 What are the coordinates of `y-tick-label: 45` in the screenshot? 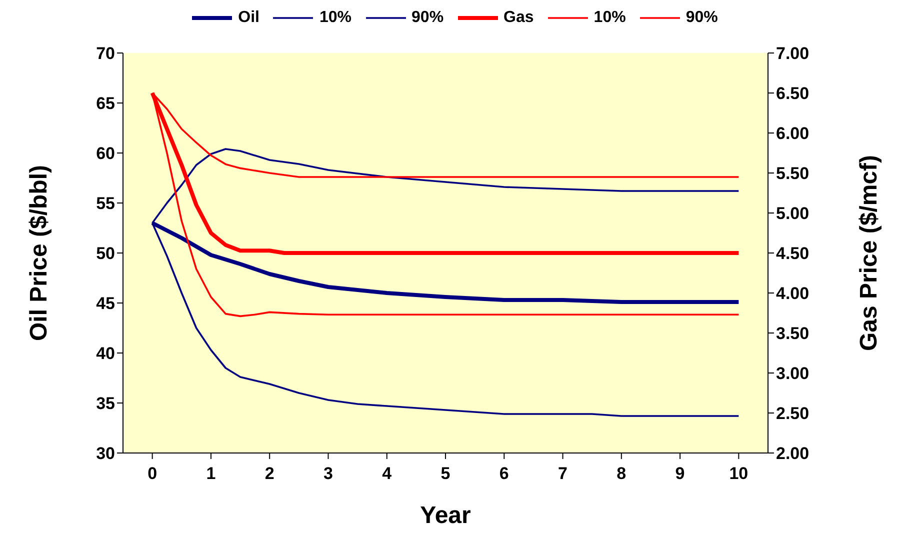 It's located at (105, 304).